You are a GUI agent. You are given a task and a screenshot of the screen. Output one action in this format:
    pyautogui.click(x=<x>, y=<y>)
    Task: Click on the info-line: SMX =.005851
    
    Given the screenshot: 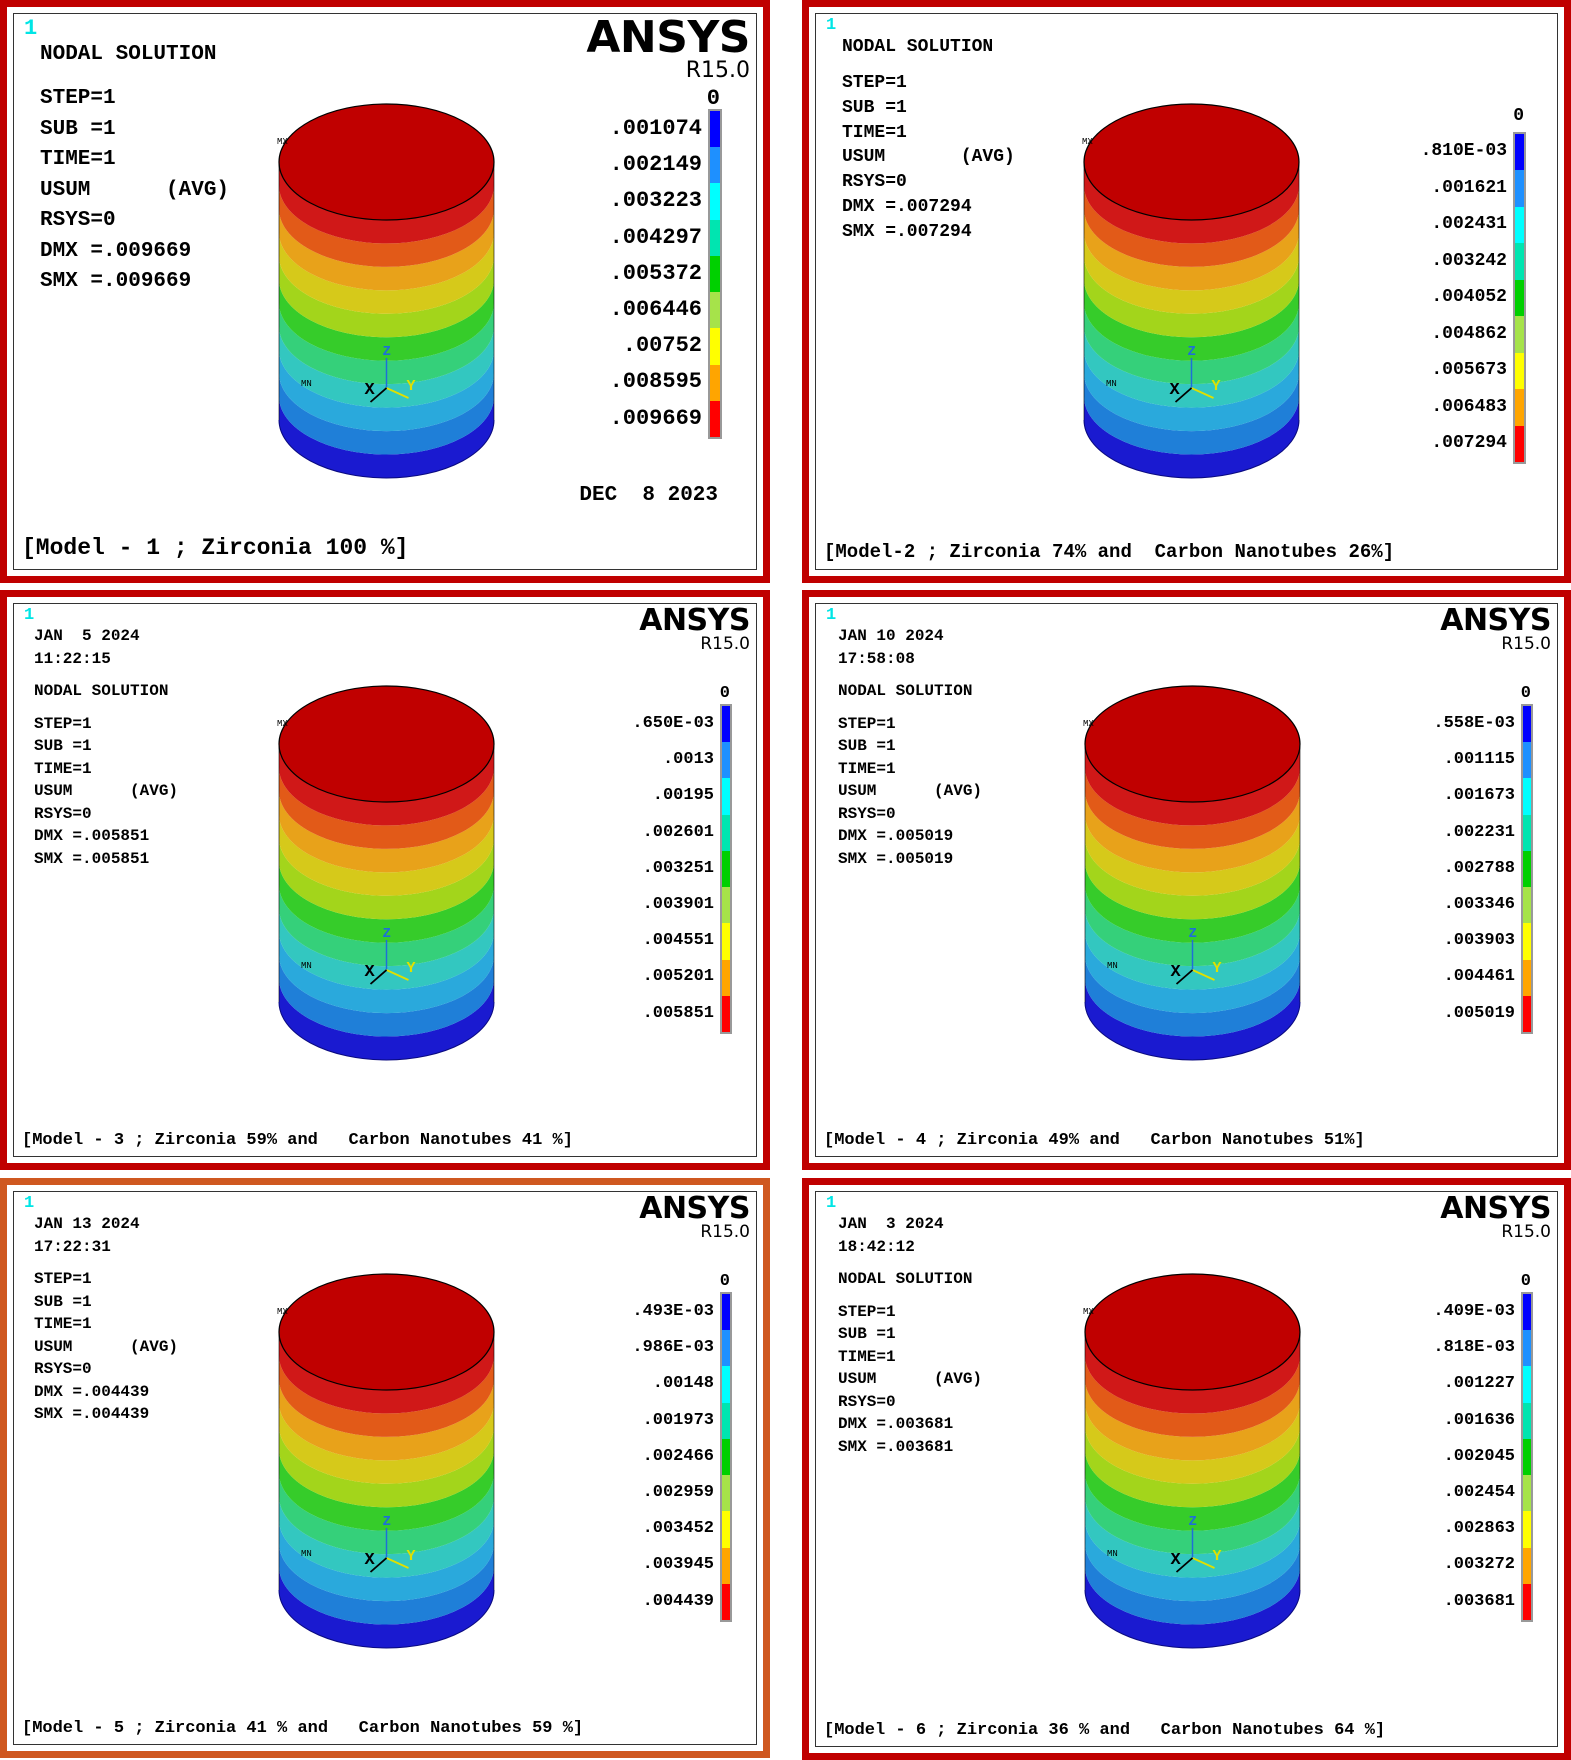 What is the action you would take?
    pyautogui.click(x=92, y=858)
    